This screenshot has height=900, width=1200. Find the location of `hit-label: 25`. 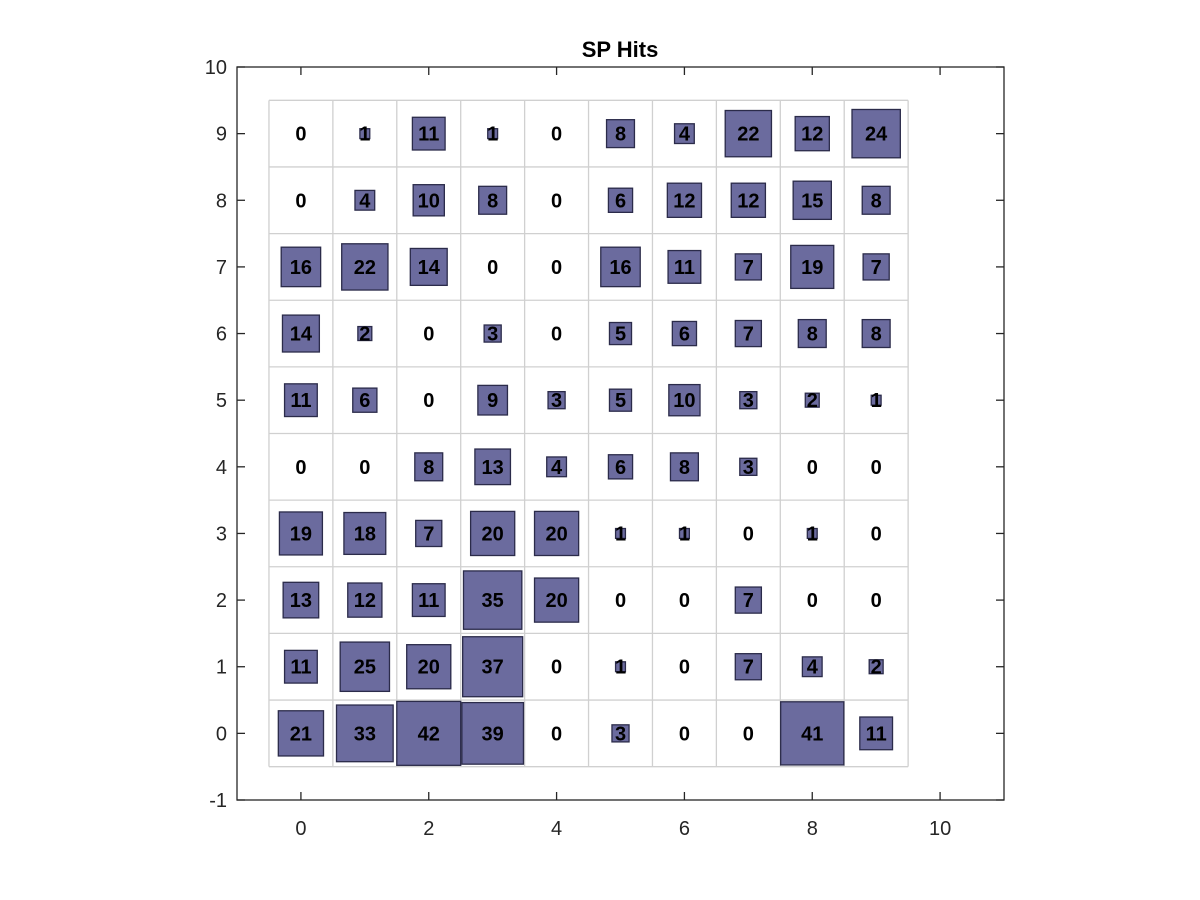

hit-label: 25 is located at coordinates (365, 668).